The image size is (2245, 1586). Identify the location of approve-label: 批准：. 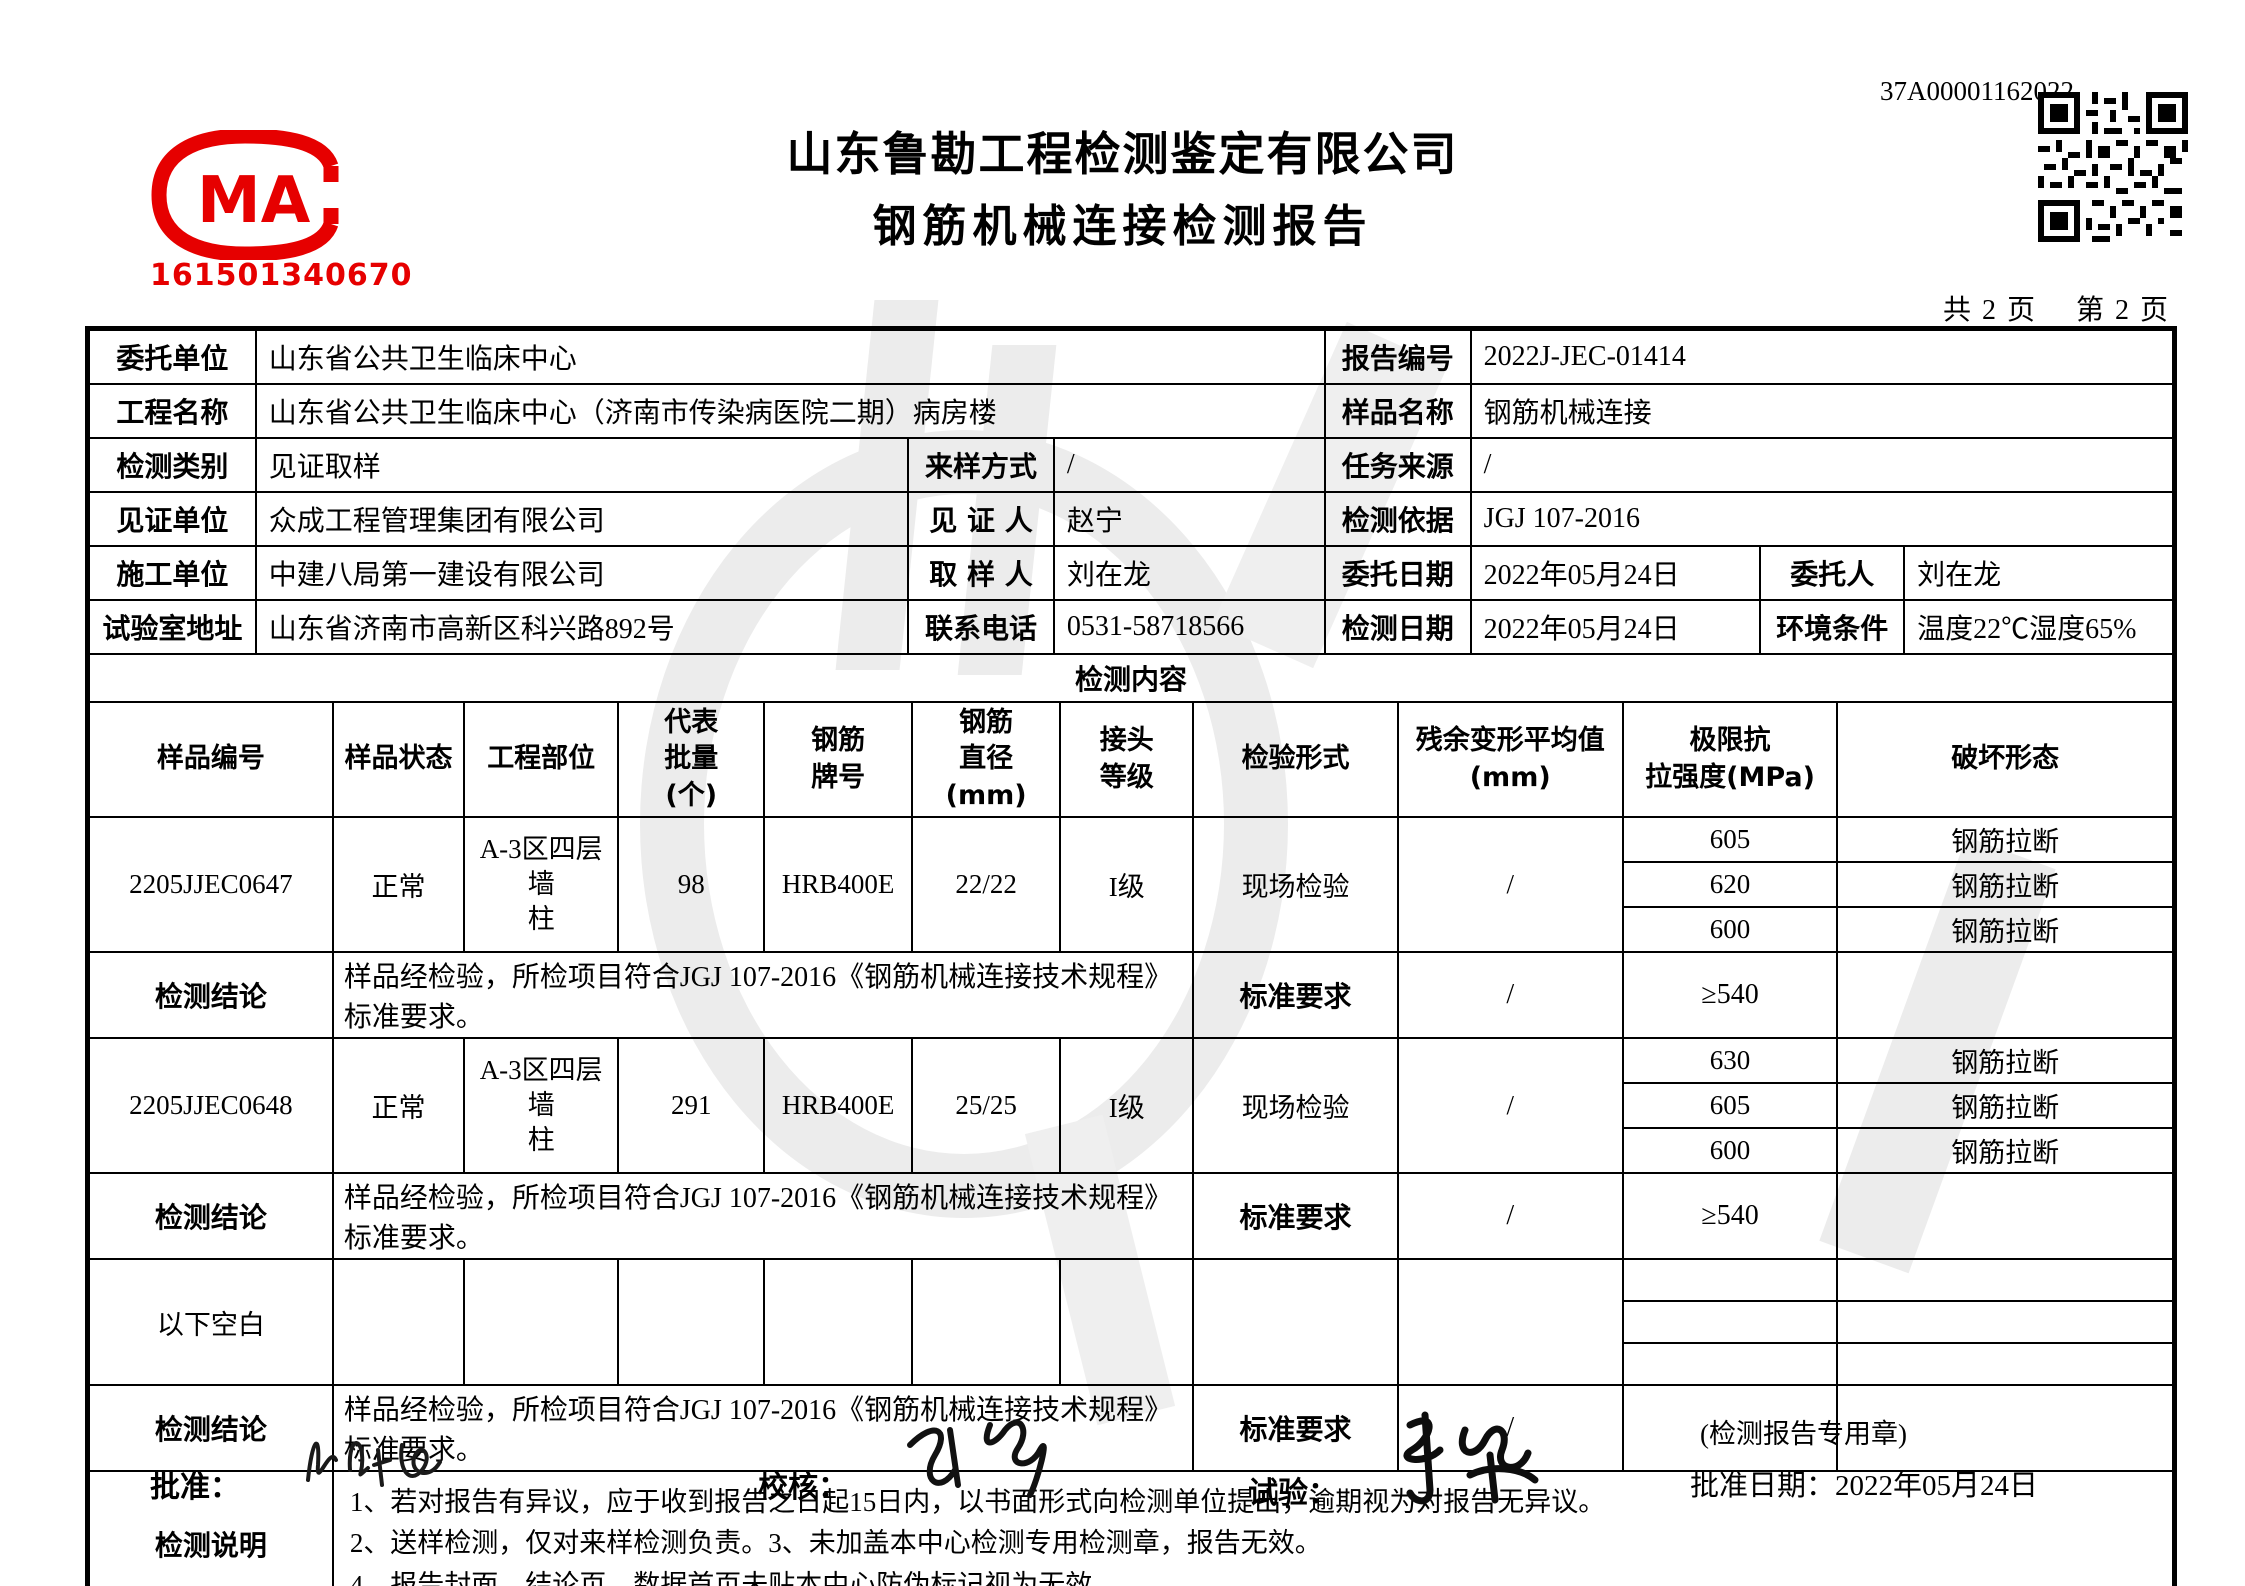
(195, 1487).